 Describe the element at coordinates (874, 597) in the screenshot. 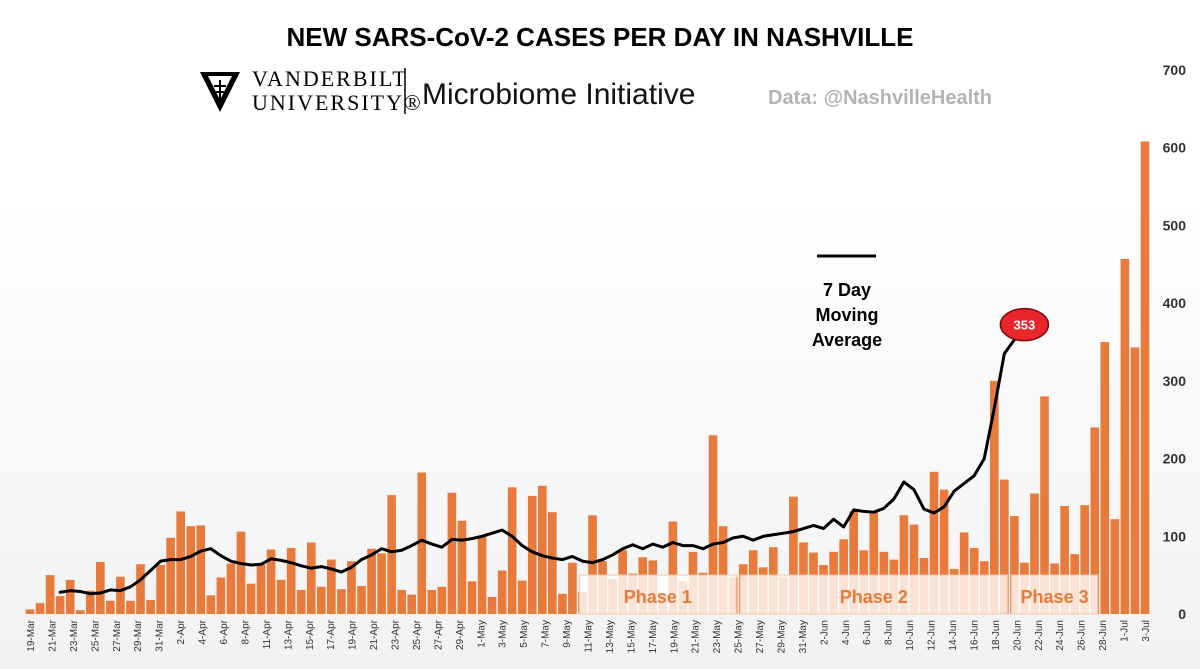

I see `phase-label: Phase 2` at that location.